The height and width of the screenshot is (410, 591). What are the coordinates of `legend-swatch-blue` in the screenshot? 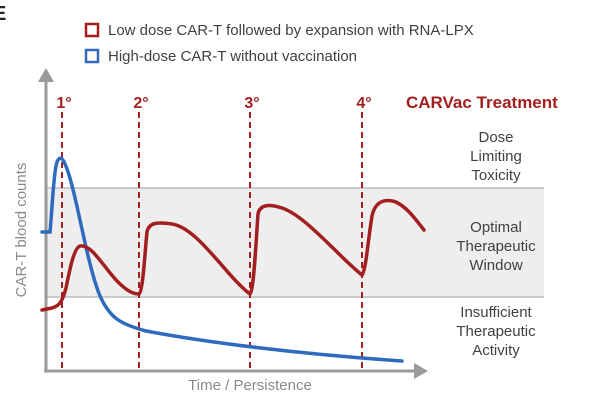 It's located at (92, 56).